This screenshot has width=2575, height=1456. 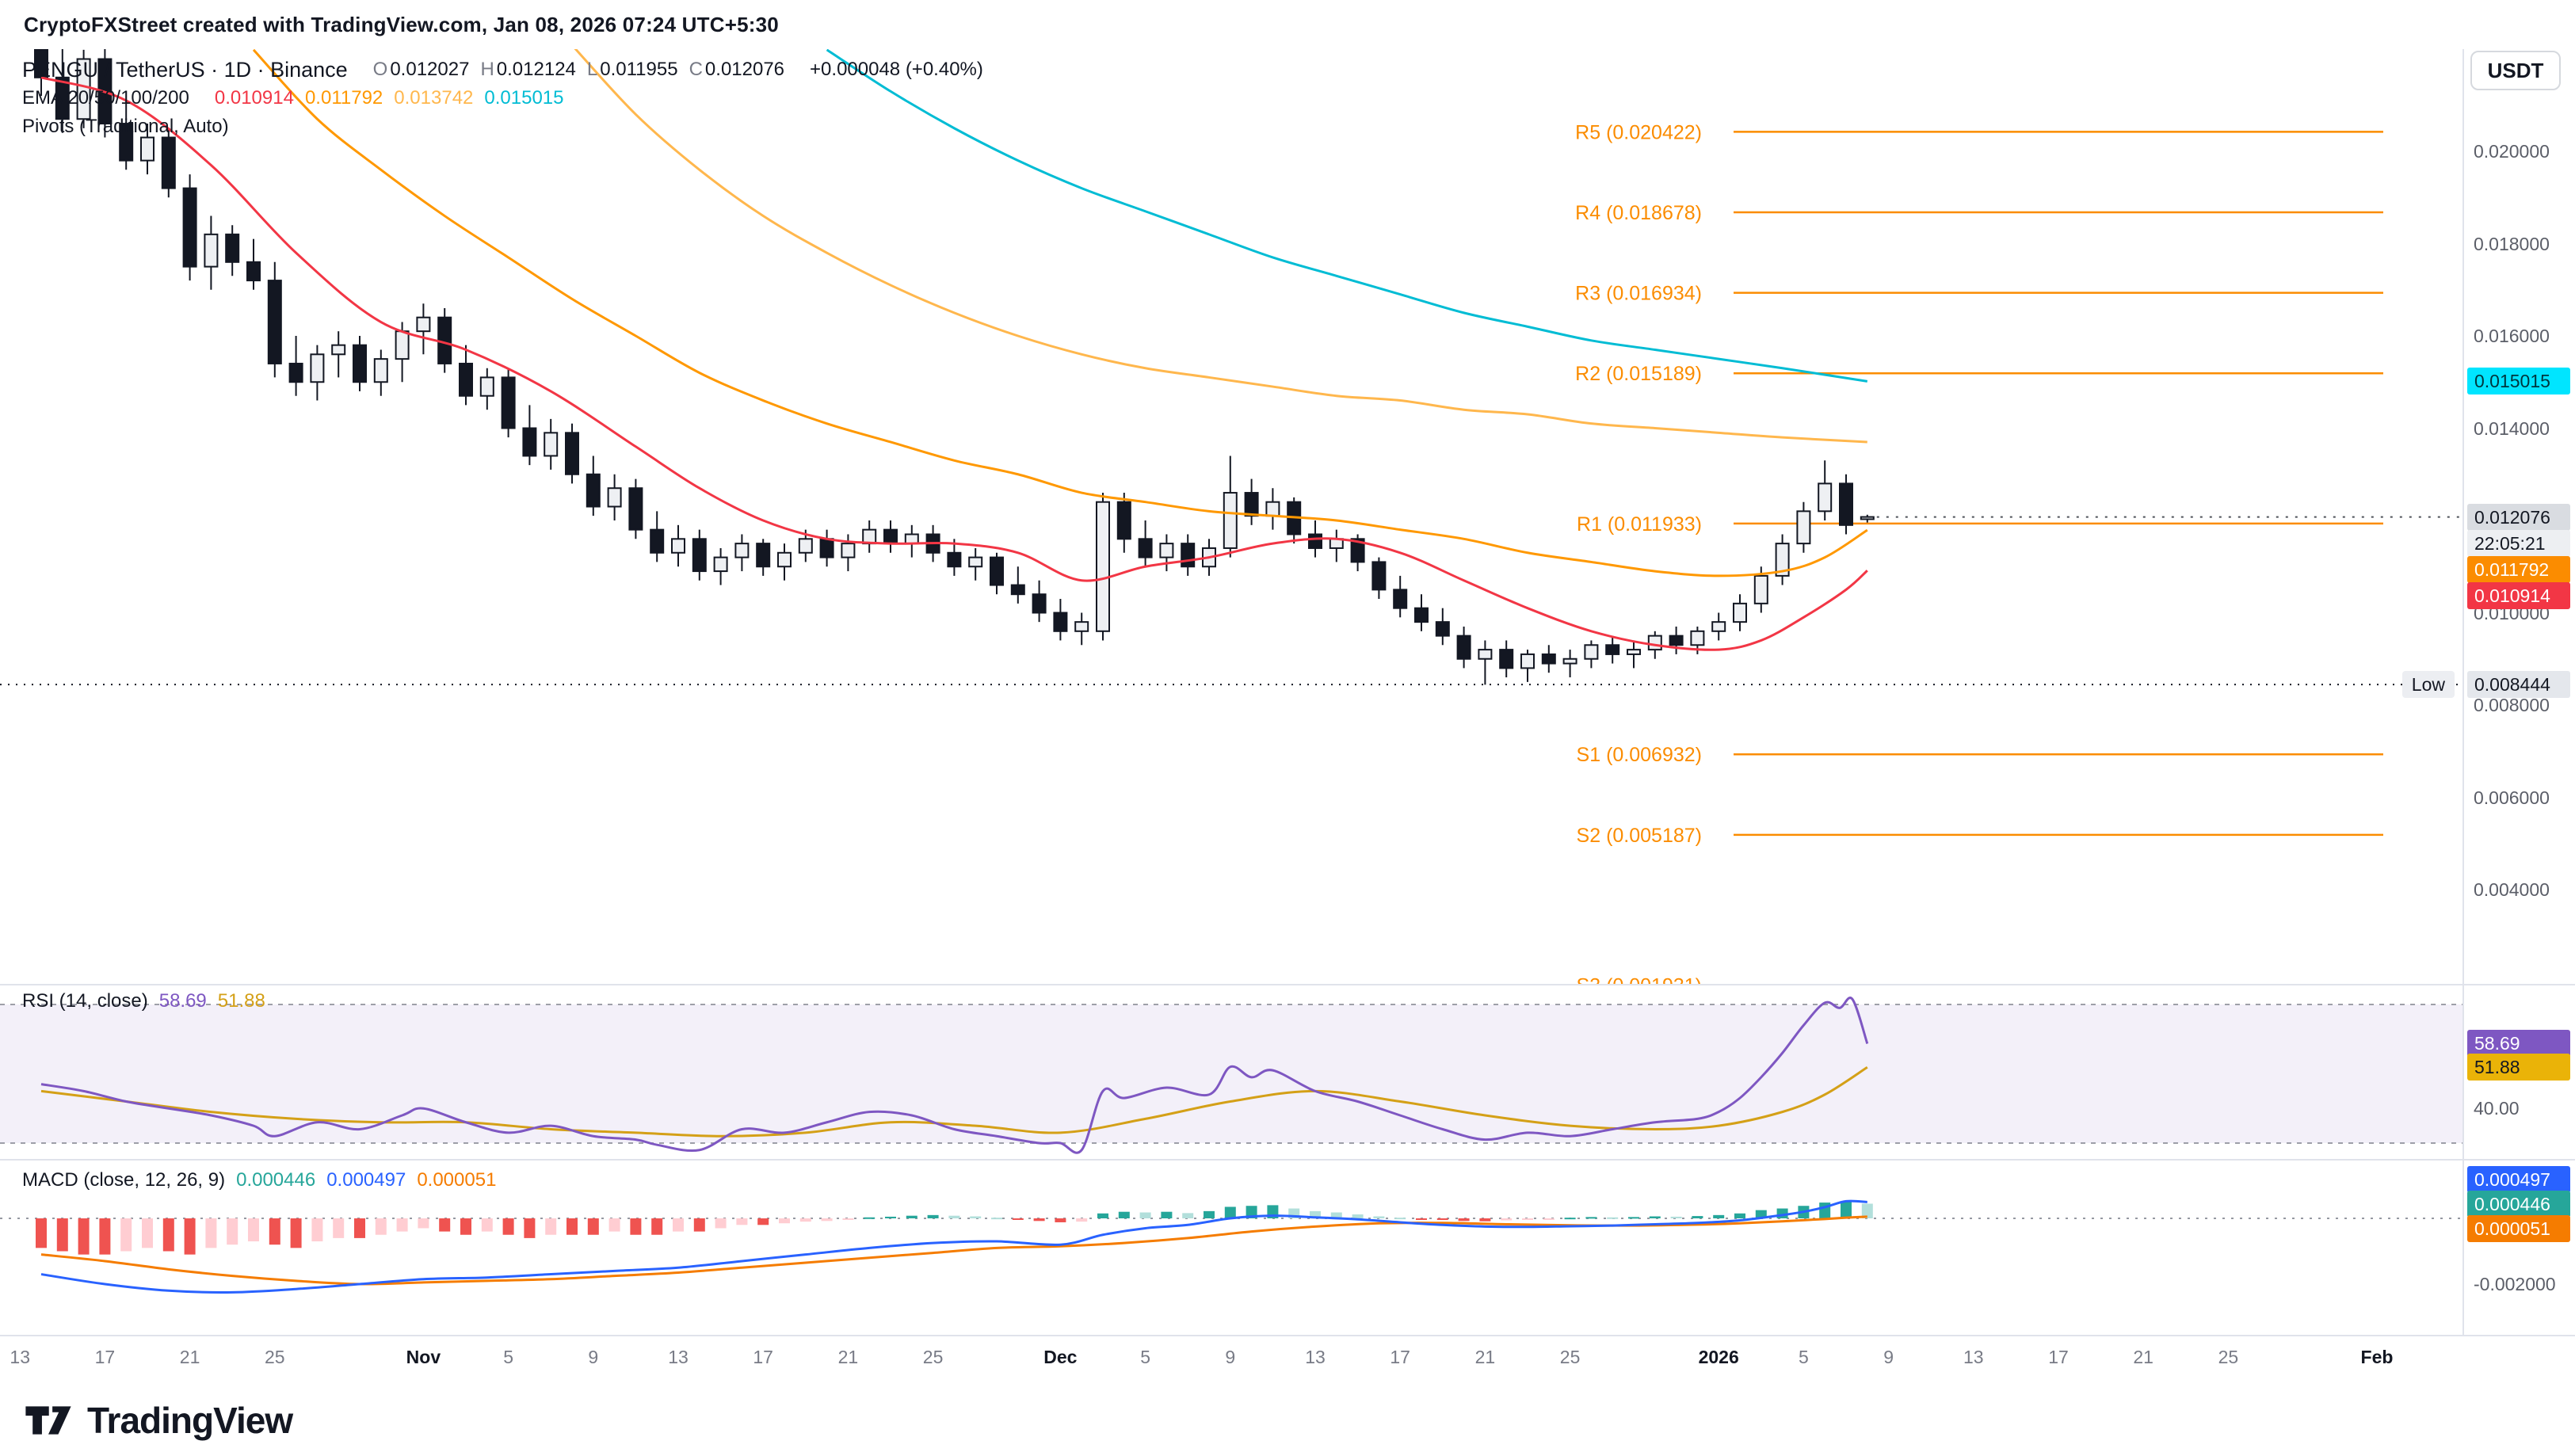 I want to click on rsi-indicator-label: RSI (14, close), so click(x=85, y=1001).